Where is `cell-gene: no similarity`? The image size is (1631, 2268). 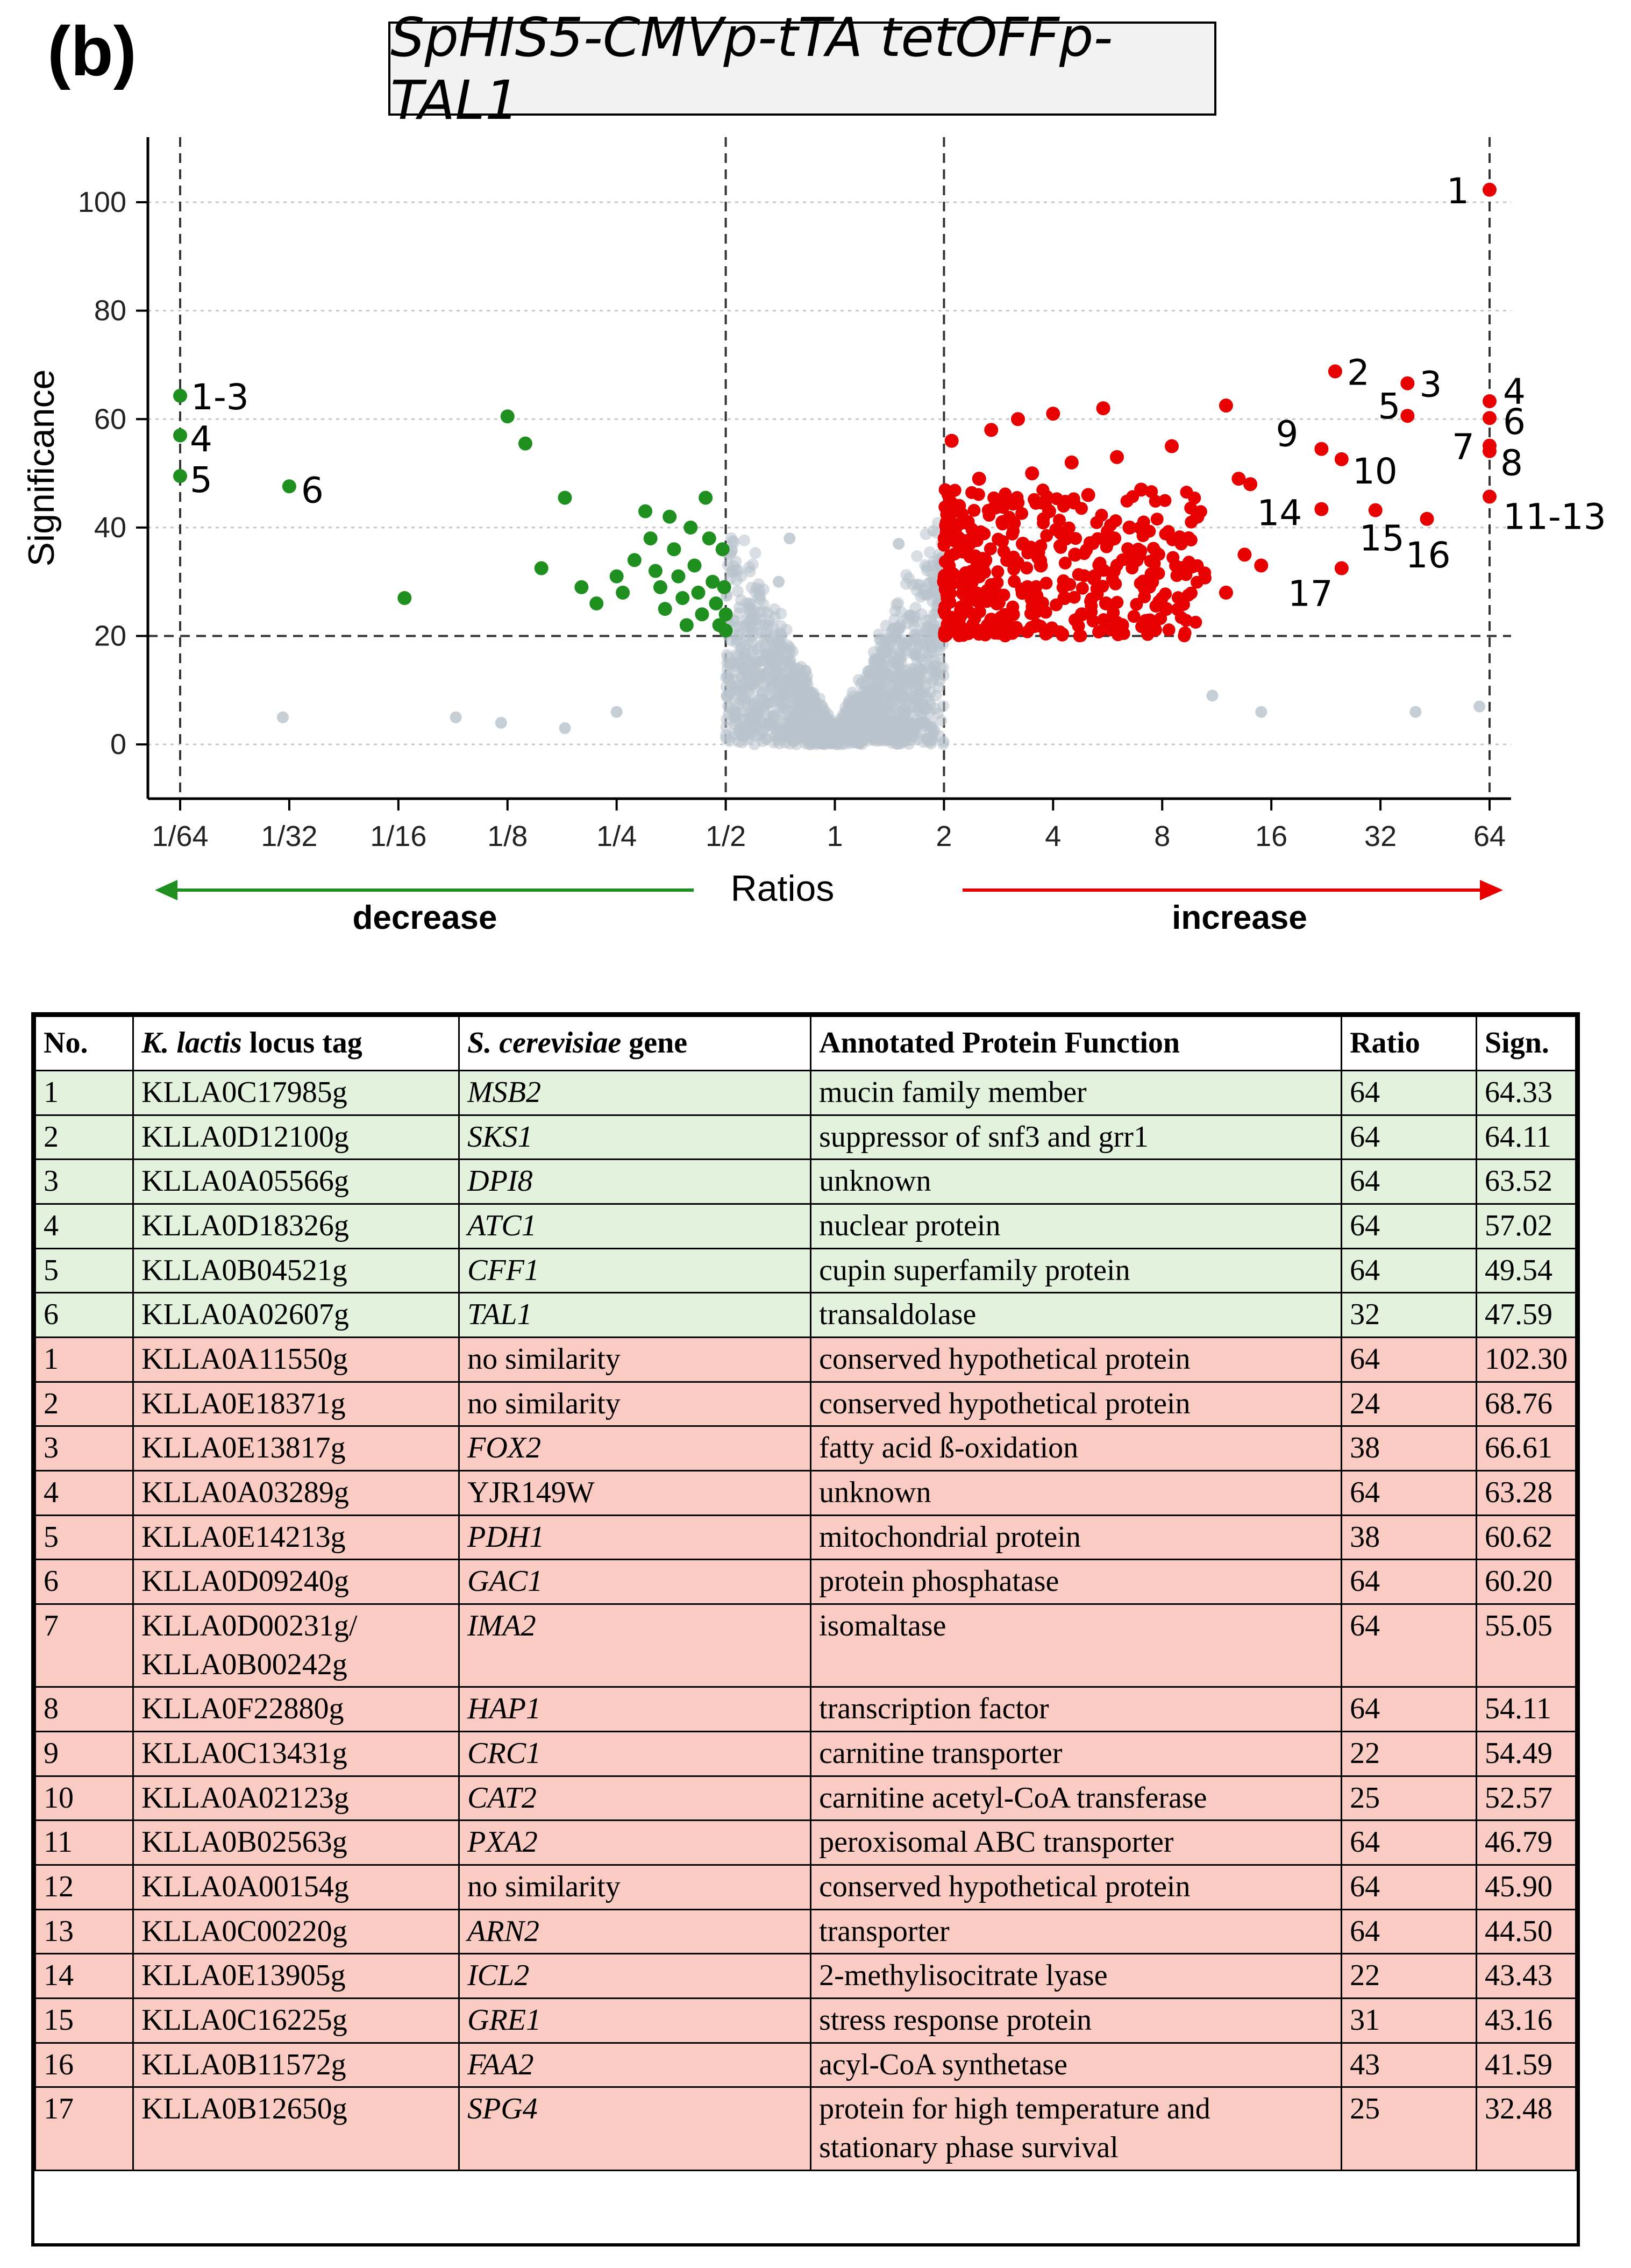 cell-gene: no similarity is located at coordinates (635, 1887).